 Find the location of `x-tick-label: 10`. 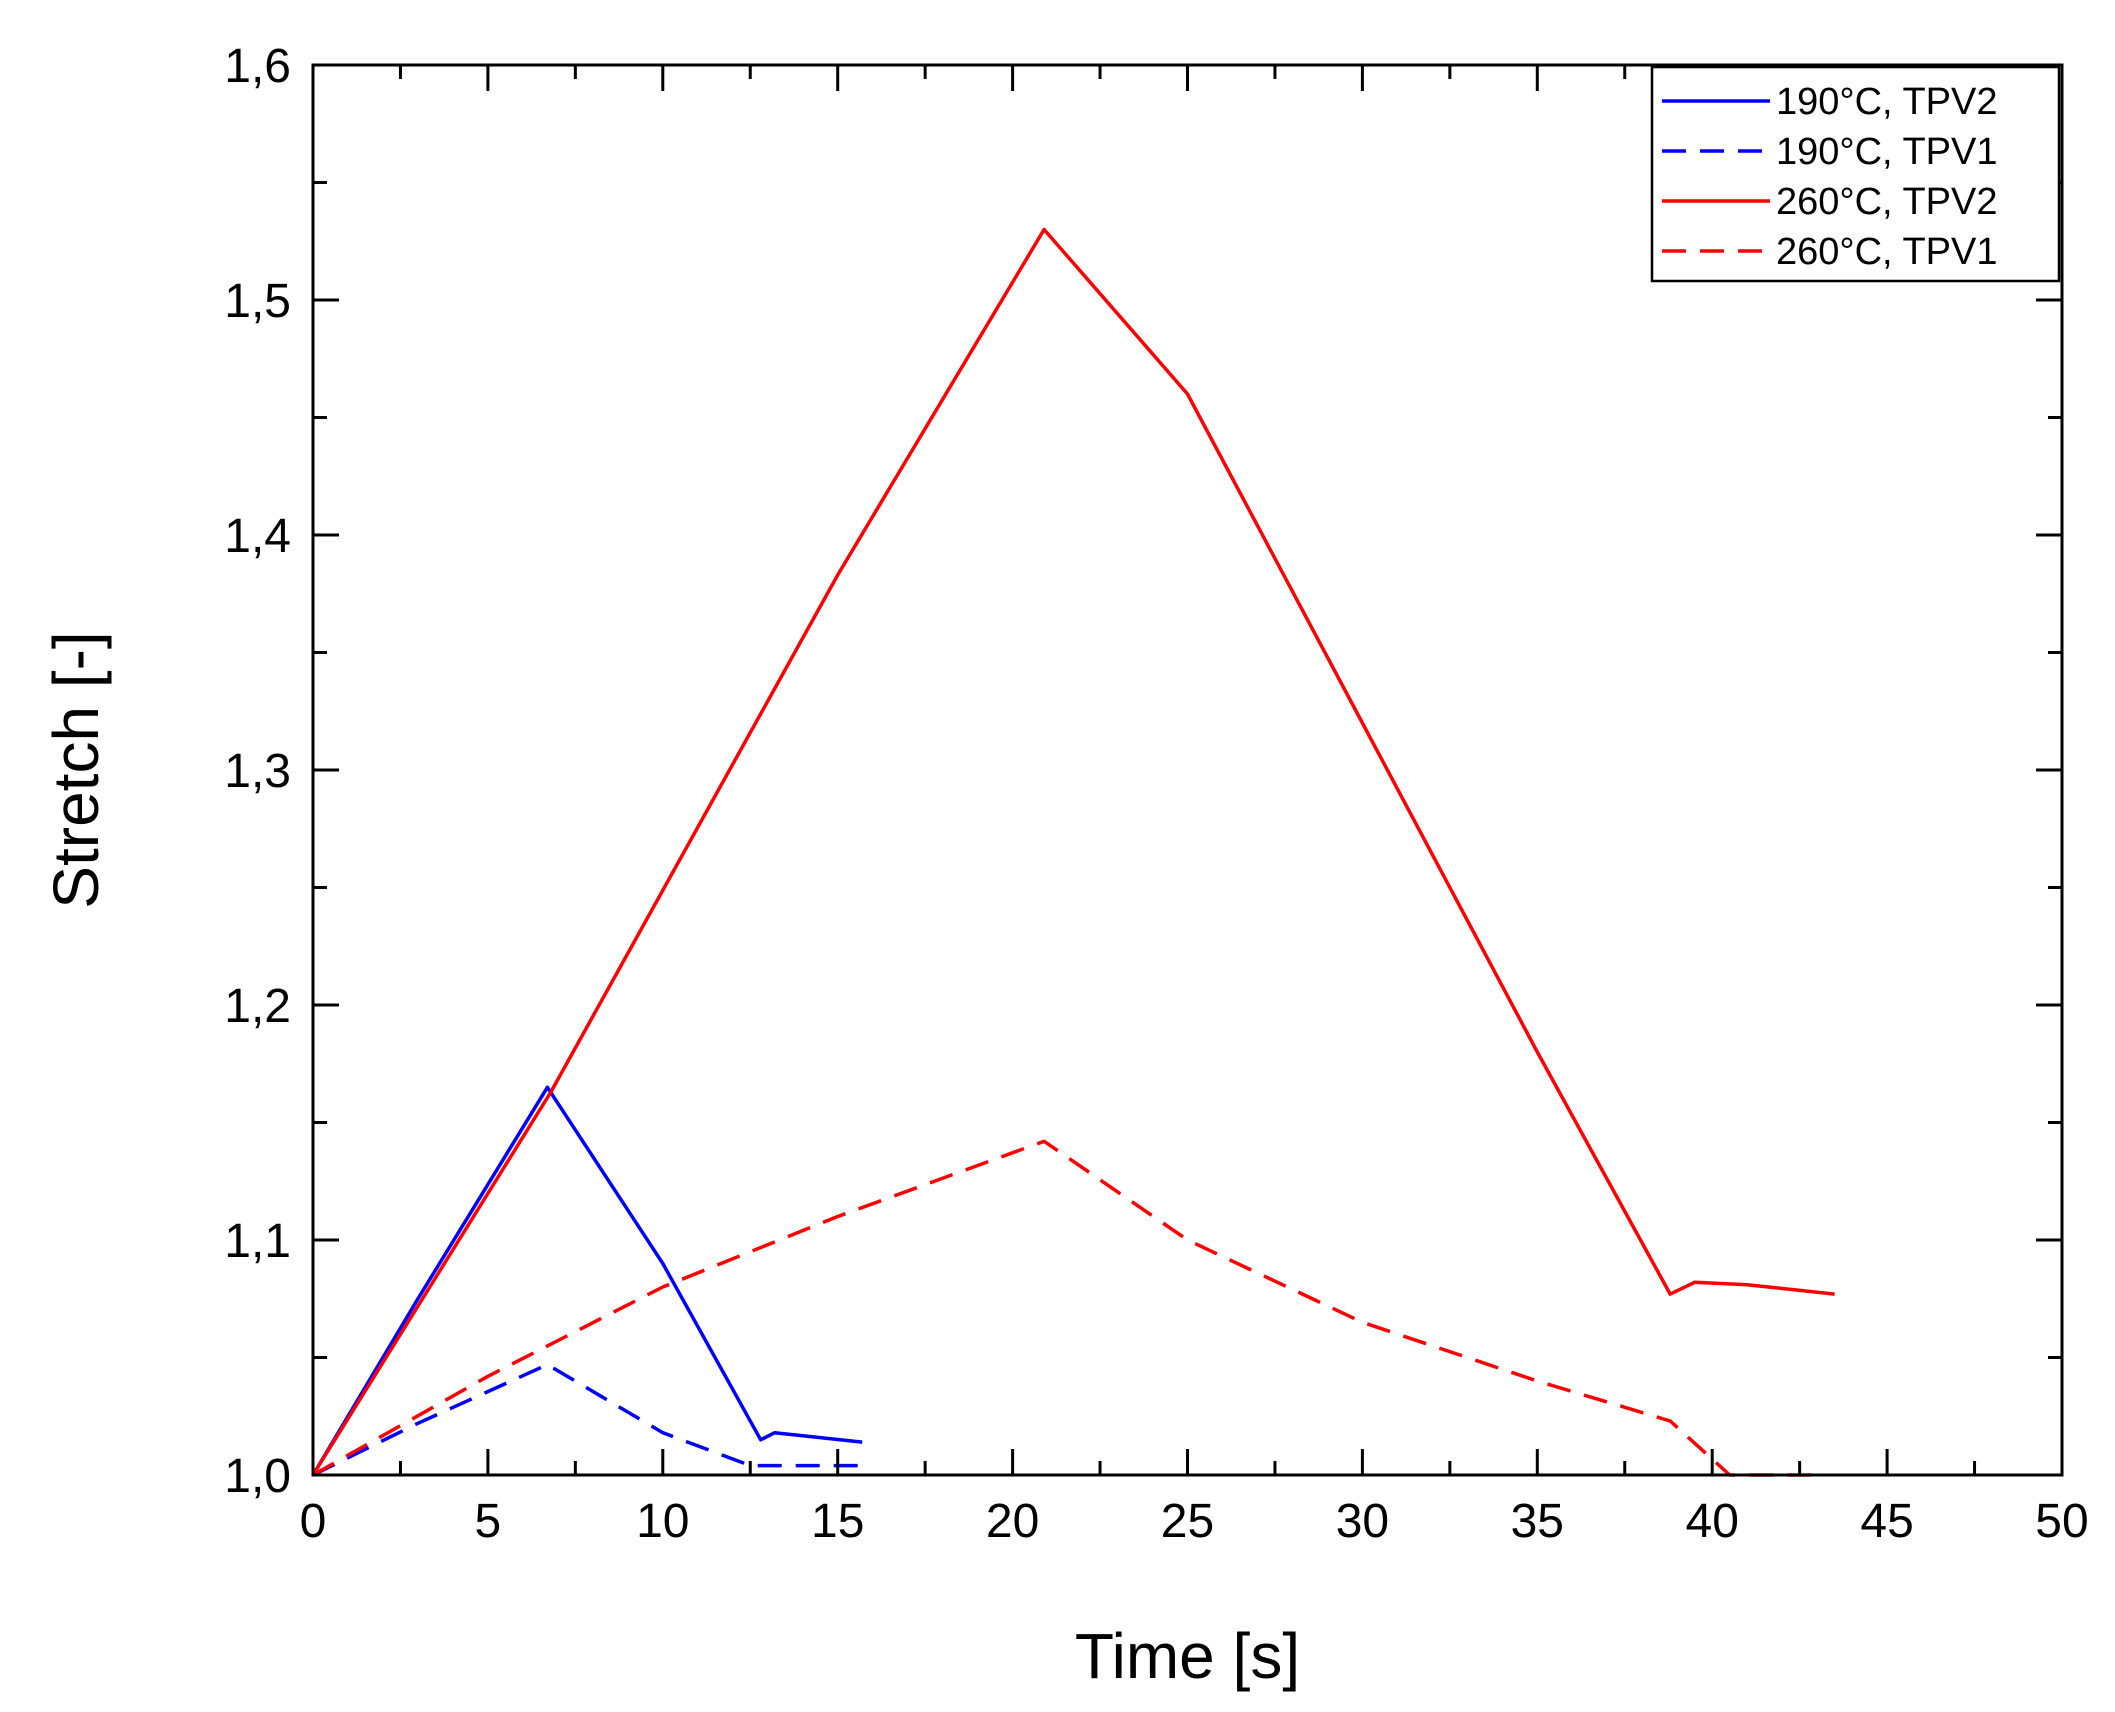

x-tick-label: 10 is located at coordinates (662, 1521).